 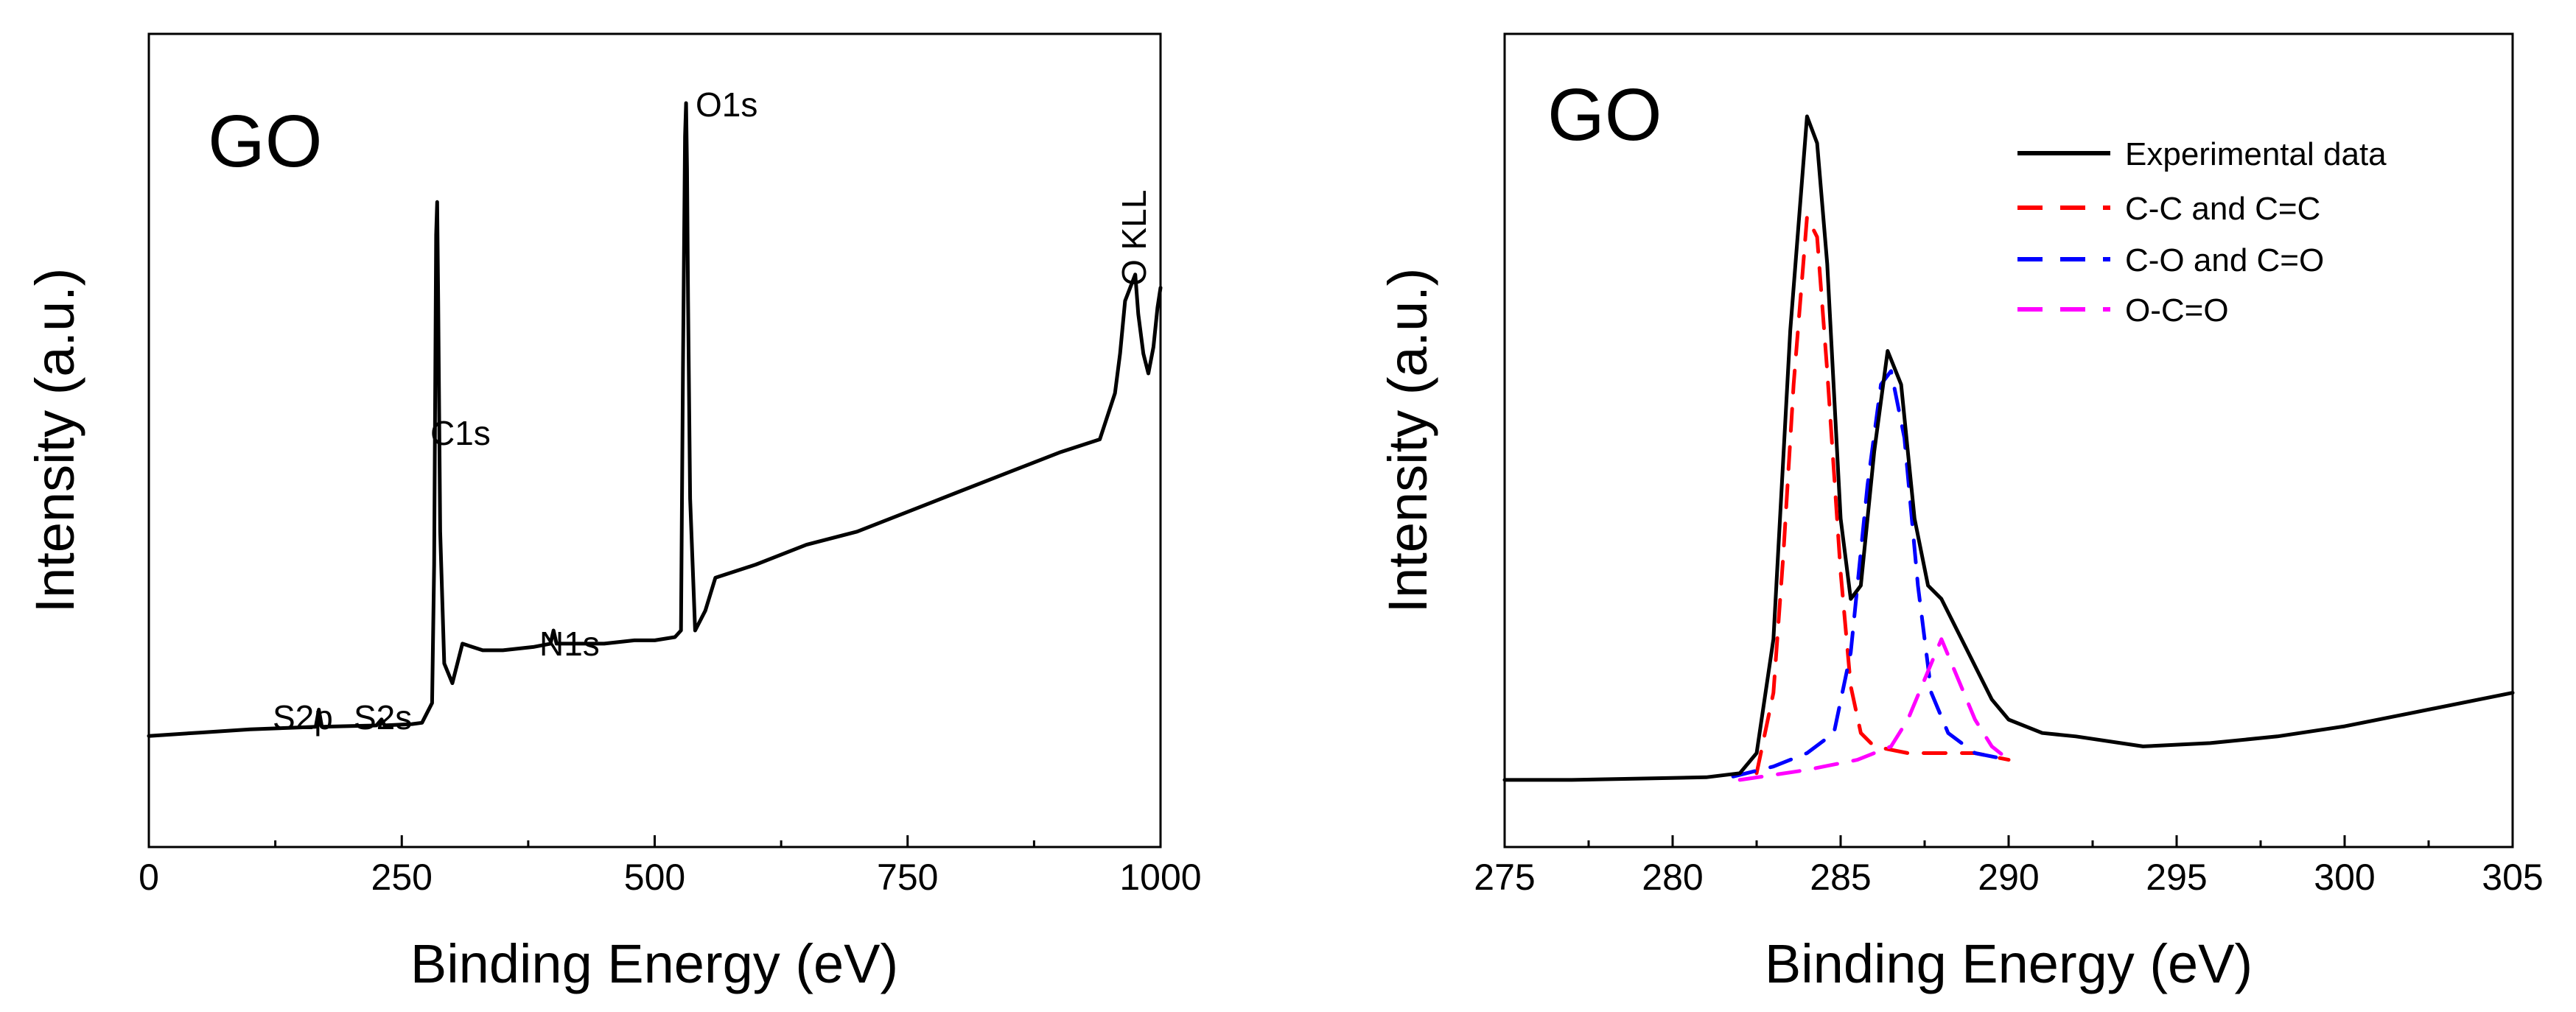 I want to click on c1s-x-ticks: 275 280 285 290 295 300 305, so click(x=2009, y=866).